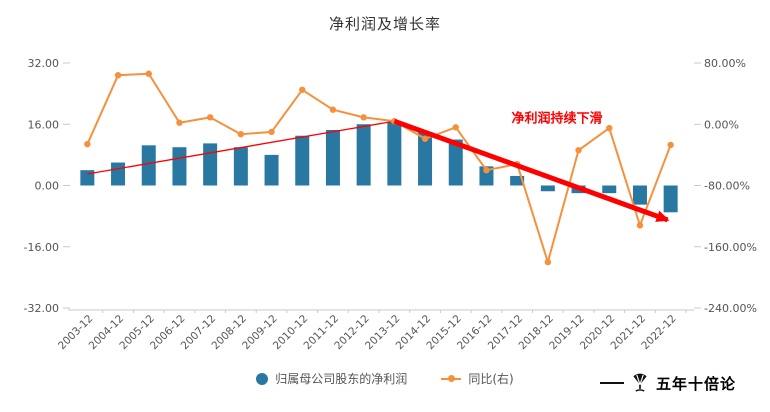 The image size is (770, 412). What do you see at coordinates (557, 118) in the screenshot?
I see `annotation-text: 净利润持续下滑` at bounding box center [557, 118].